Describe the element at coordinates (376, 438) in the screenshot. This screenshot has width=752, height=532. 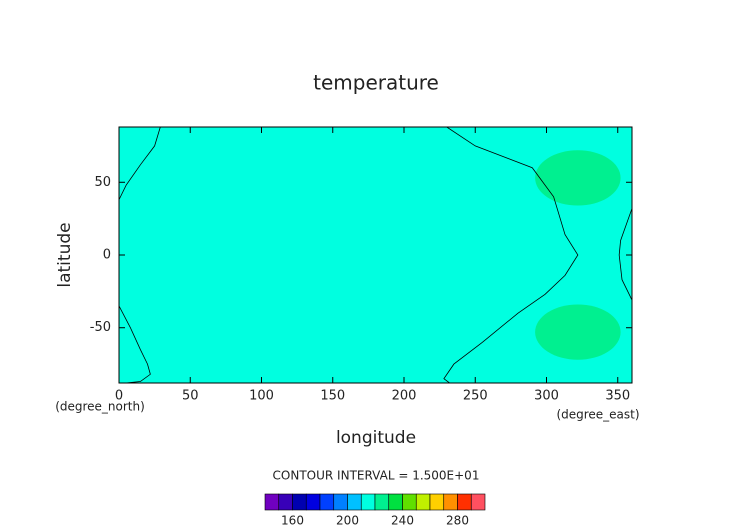
I see `x-axis-label: longitude` at that location.